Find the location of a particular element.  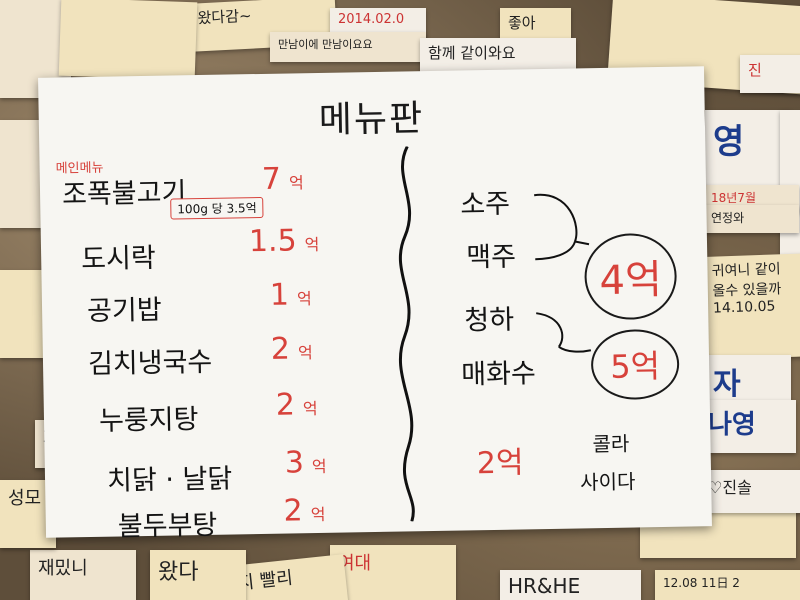

menu-item-name: 누룽지탕 is located at coordinates (148, 420).